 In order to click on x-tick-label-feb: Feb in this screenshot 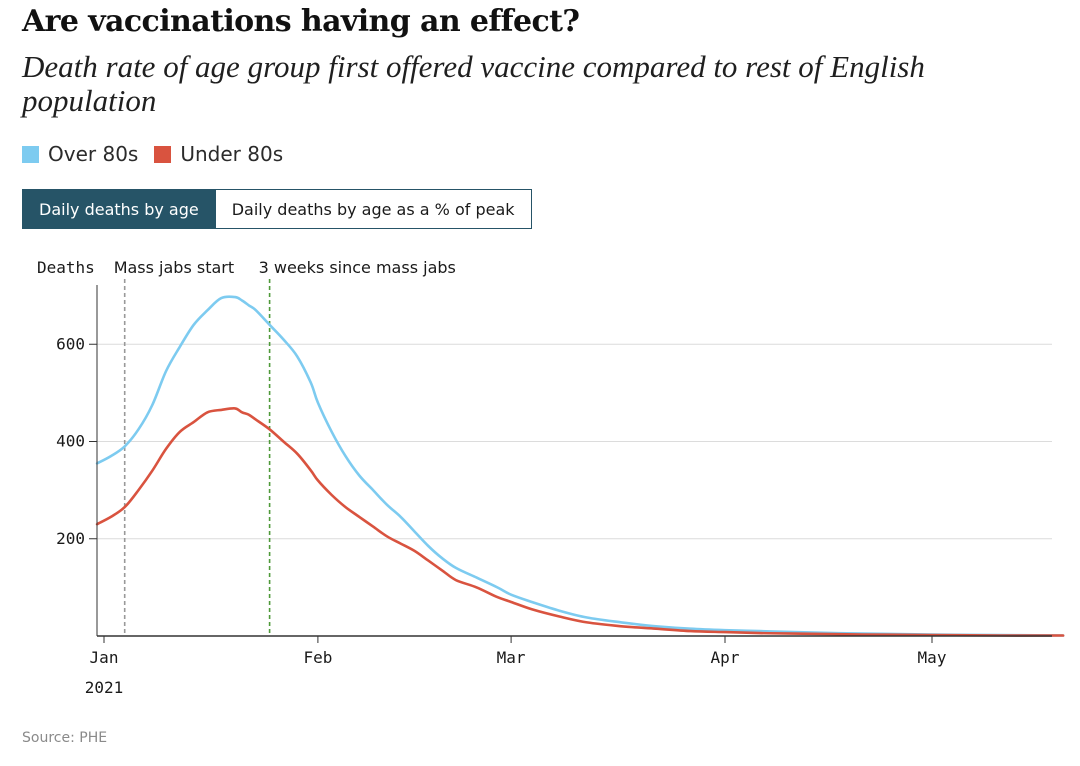, I will do `click(317, 657)`.